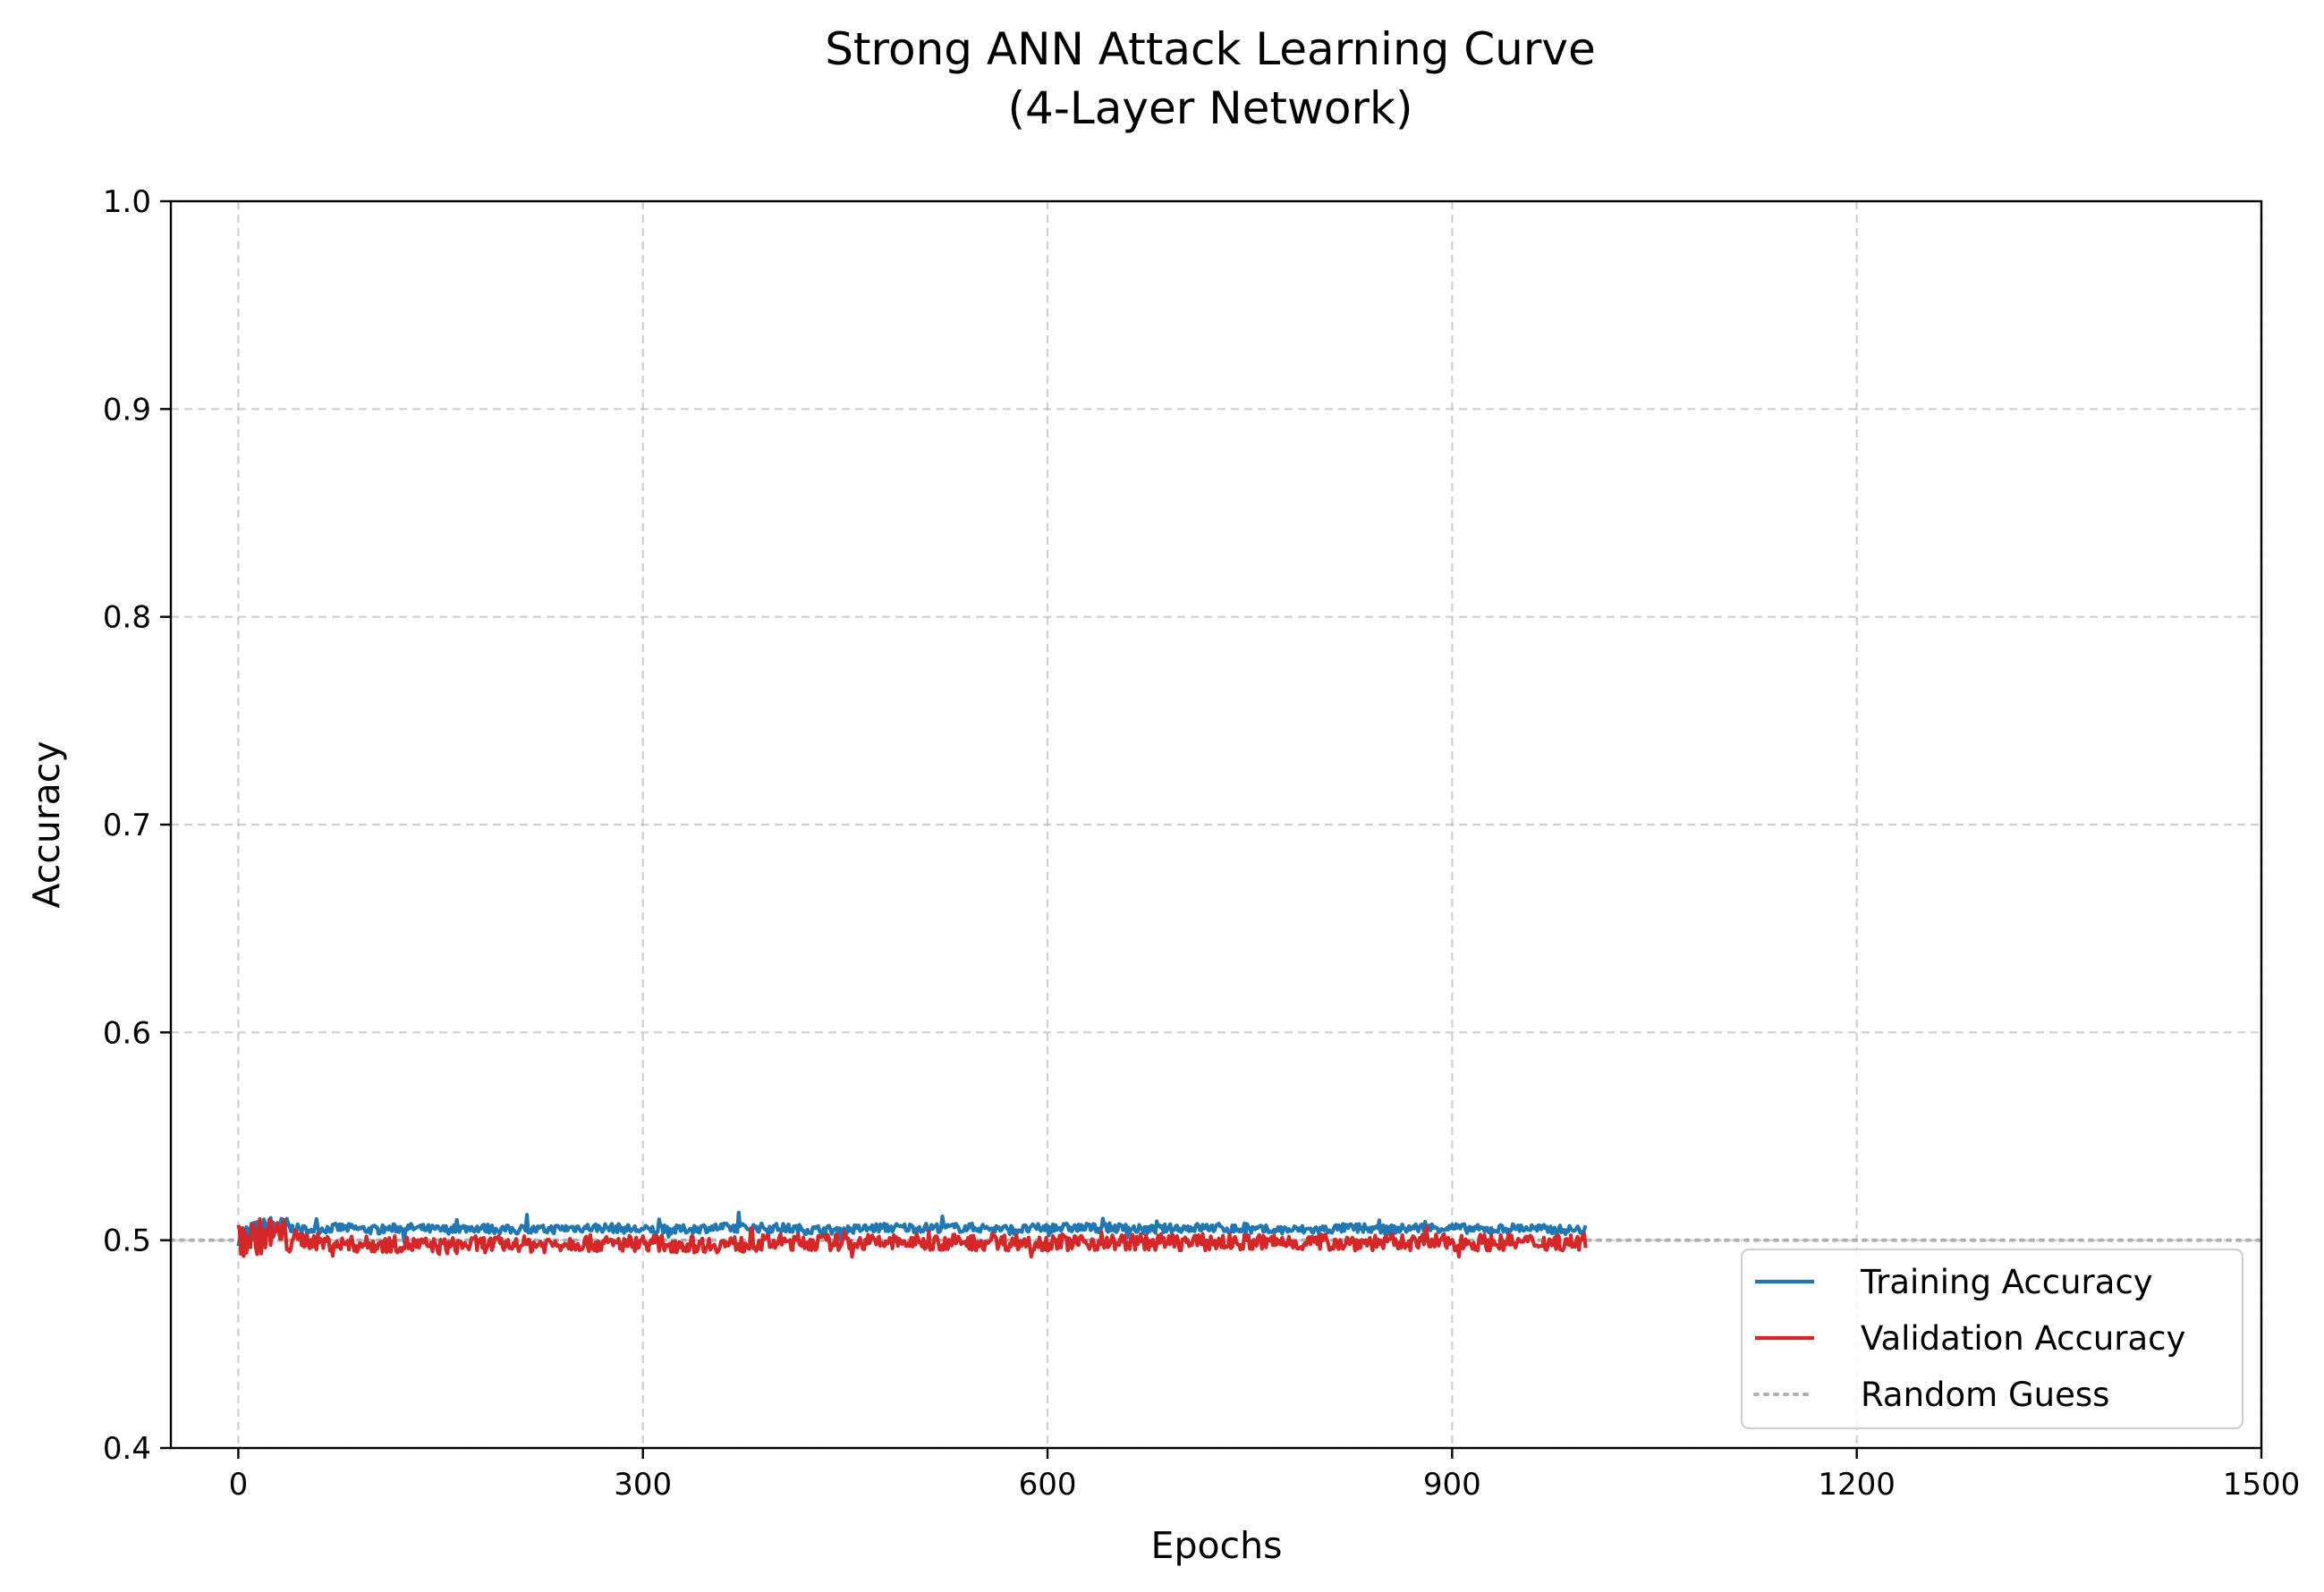 This screenshot has height=1592, width=2324. Describe the element at coordinates (127, 825) in the screenshot. I see `y-tick-label: 0.7` at that location.